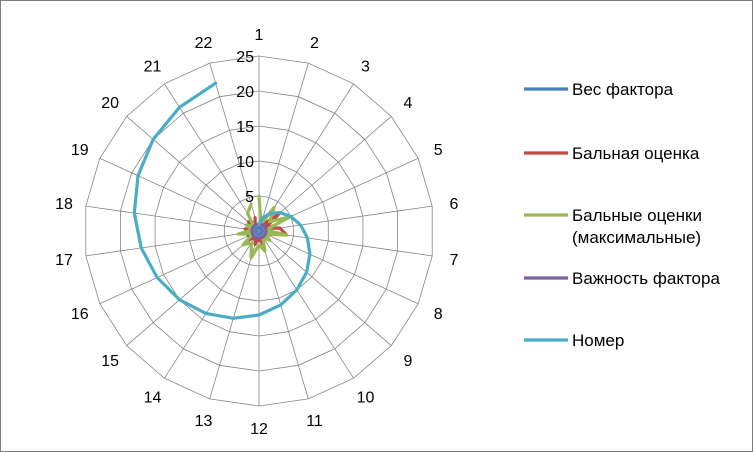 The height and width of the screenshot is (453, 753). I want to click on category-label: 16, so click(80, 314).